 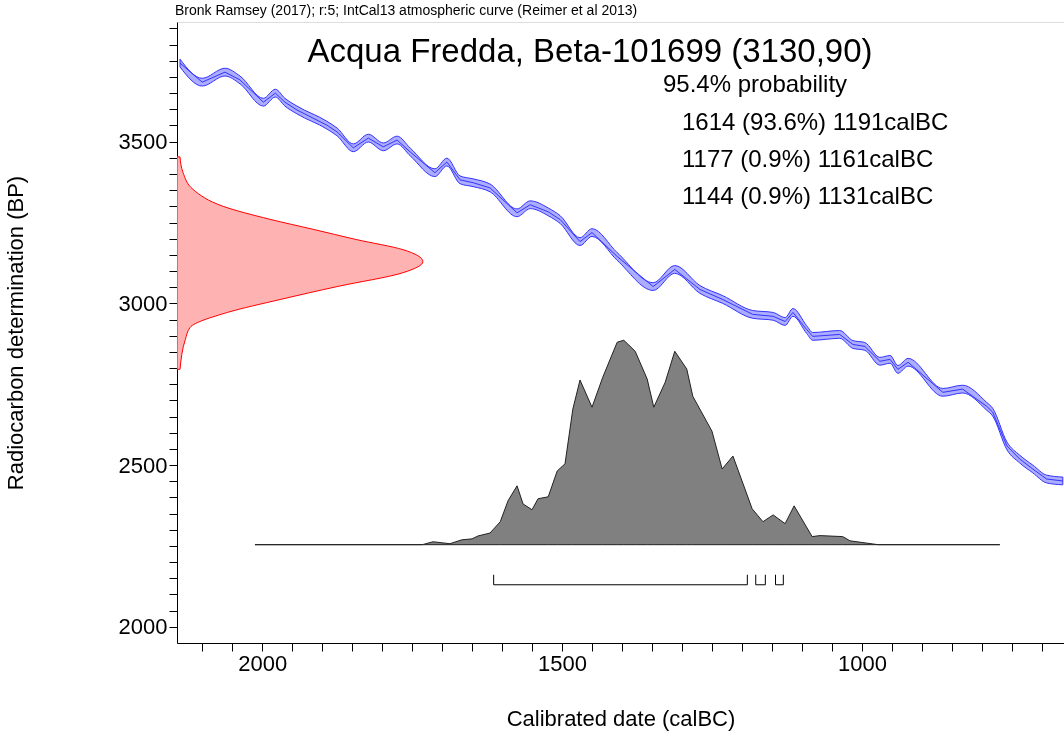 I want to click on x-axis-title: Calibrated date (calBC), so click(x=621, y=718).